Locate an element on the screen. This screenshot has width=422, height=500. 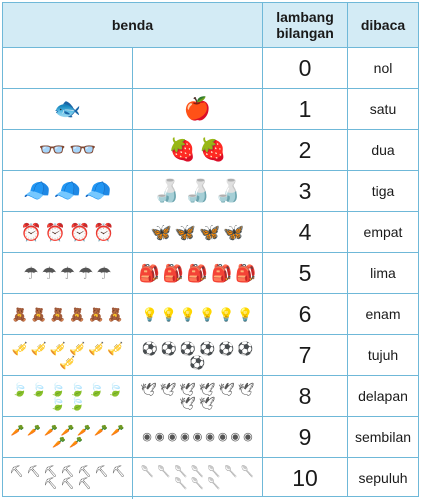
benda-right-cell: 🍓 🍓 is located at coordinates (197, 150).